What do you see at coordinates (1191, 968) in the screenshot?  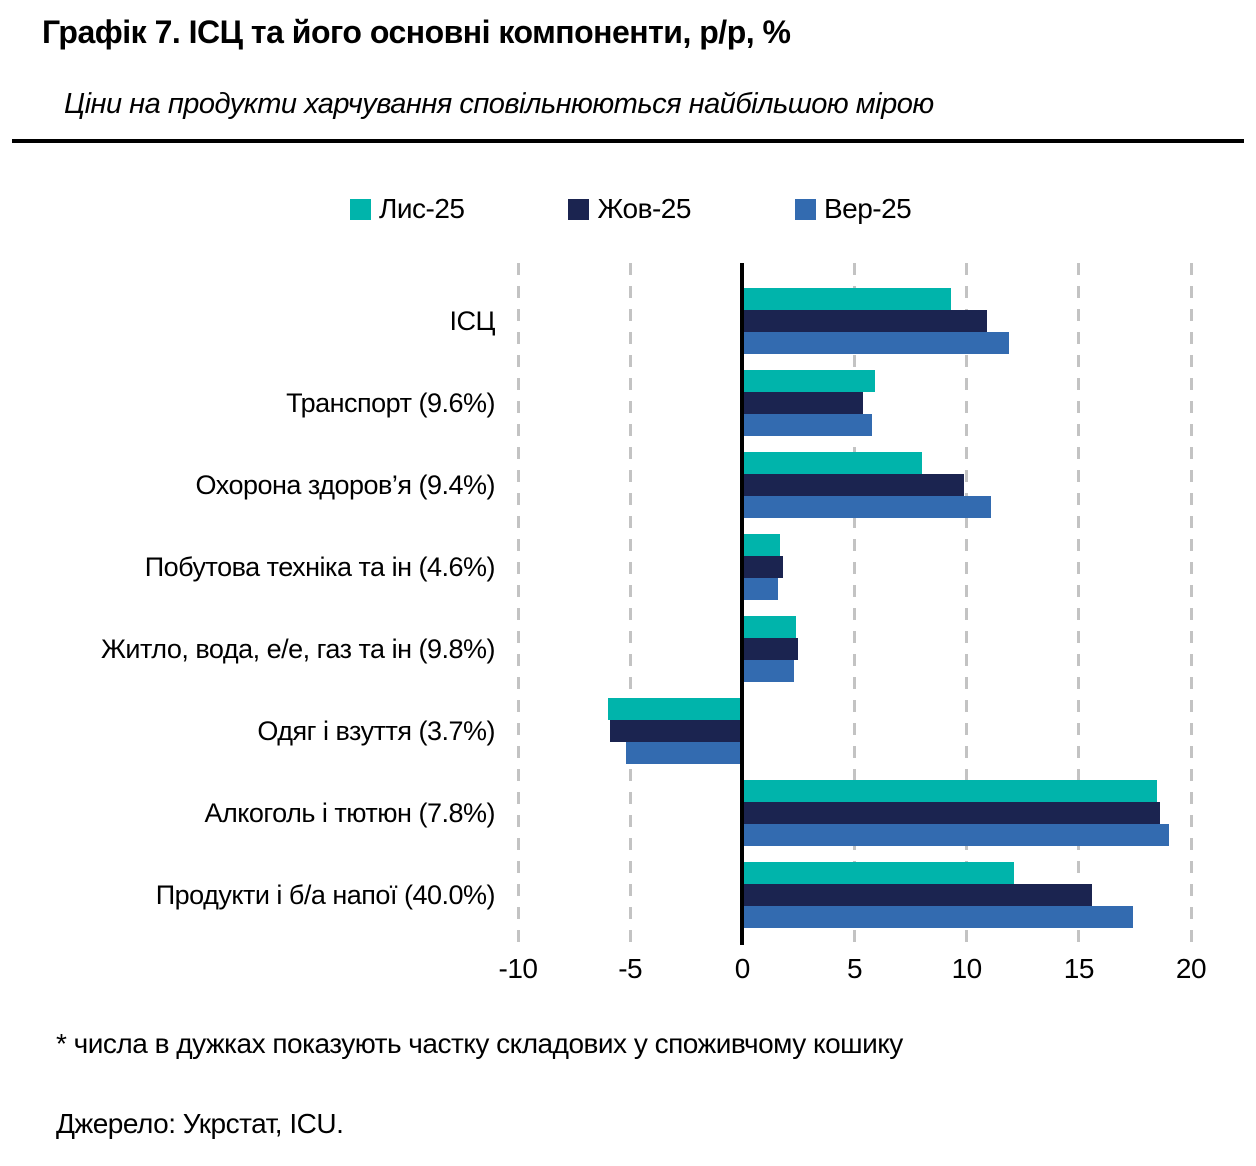 I see `x-tick-label-20: 20` at bounding box center [1191, 968].